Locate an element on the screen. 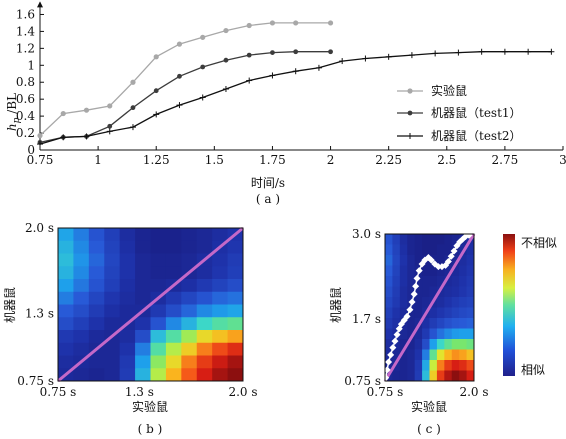 The width and height of the screenshot is (566, 439). y-tick-label: 1.7 s is located at coordinates (366, 319).